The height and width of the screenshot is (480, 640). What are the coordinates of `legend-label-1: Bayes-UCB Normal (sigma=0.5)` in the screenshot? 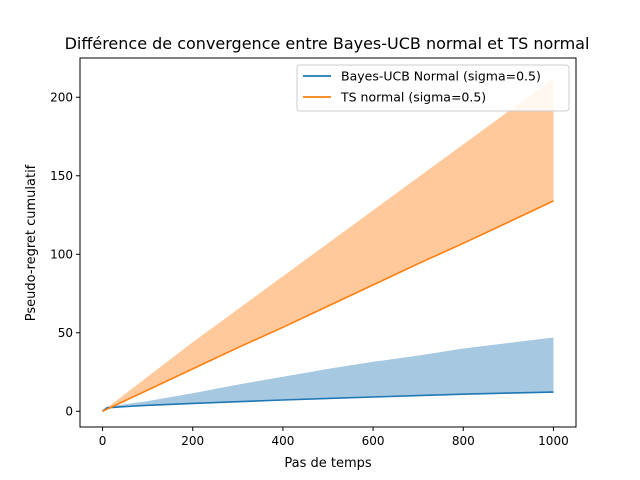 It's located at (441, 76).